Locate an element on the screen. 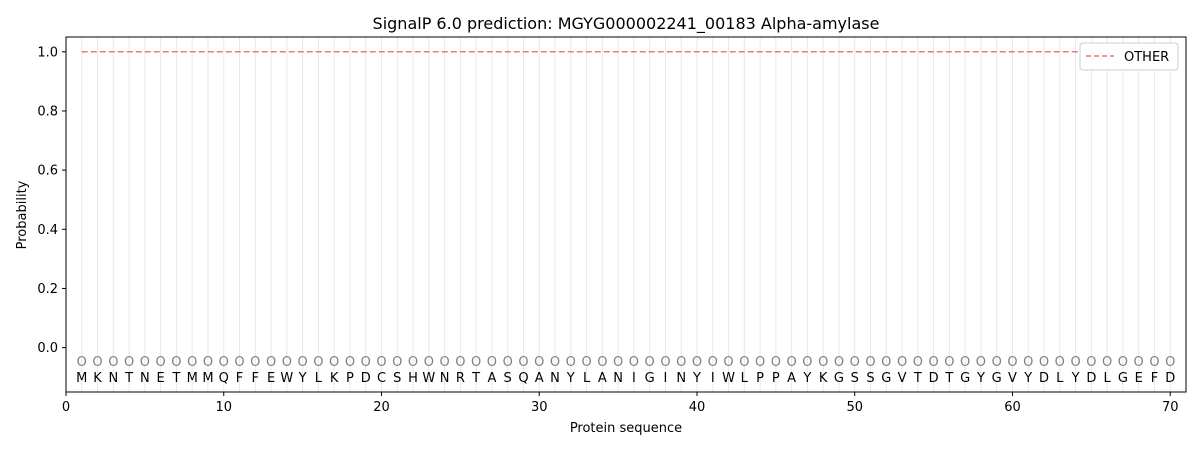  residue-label: K is located at coordinates (97, 378).